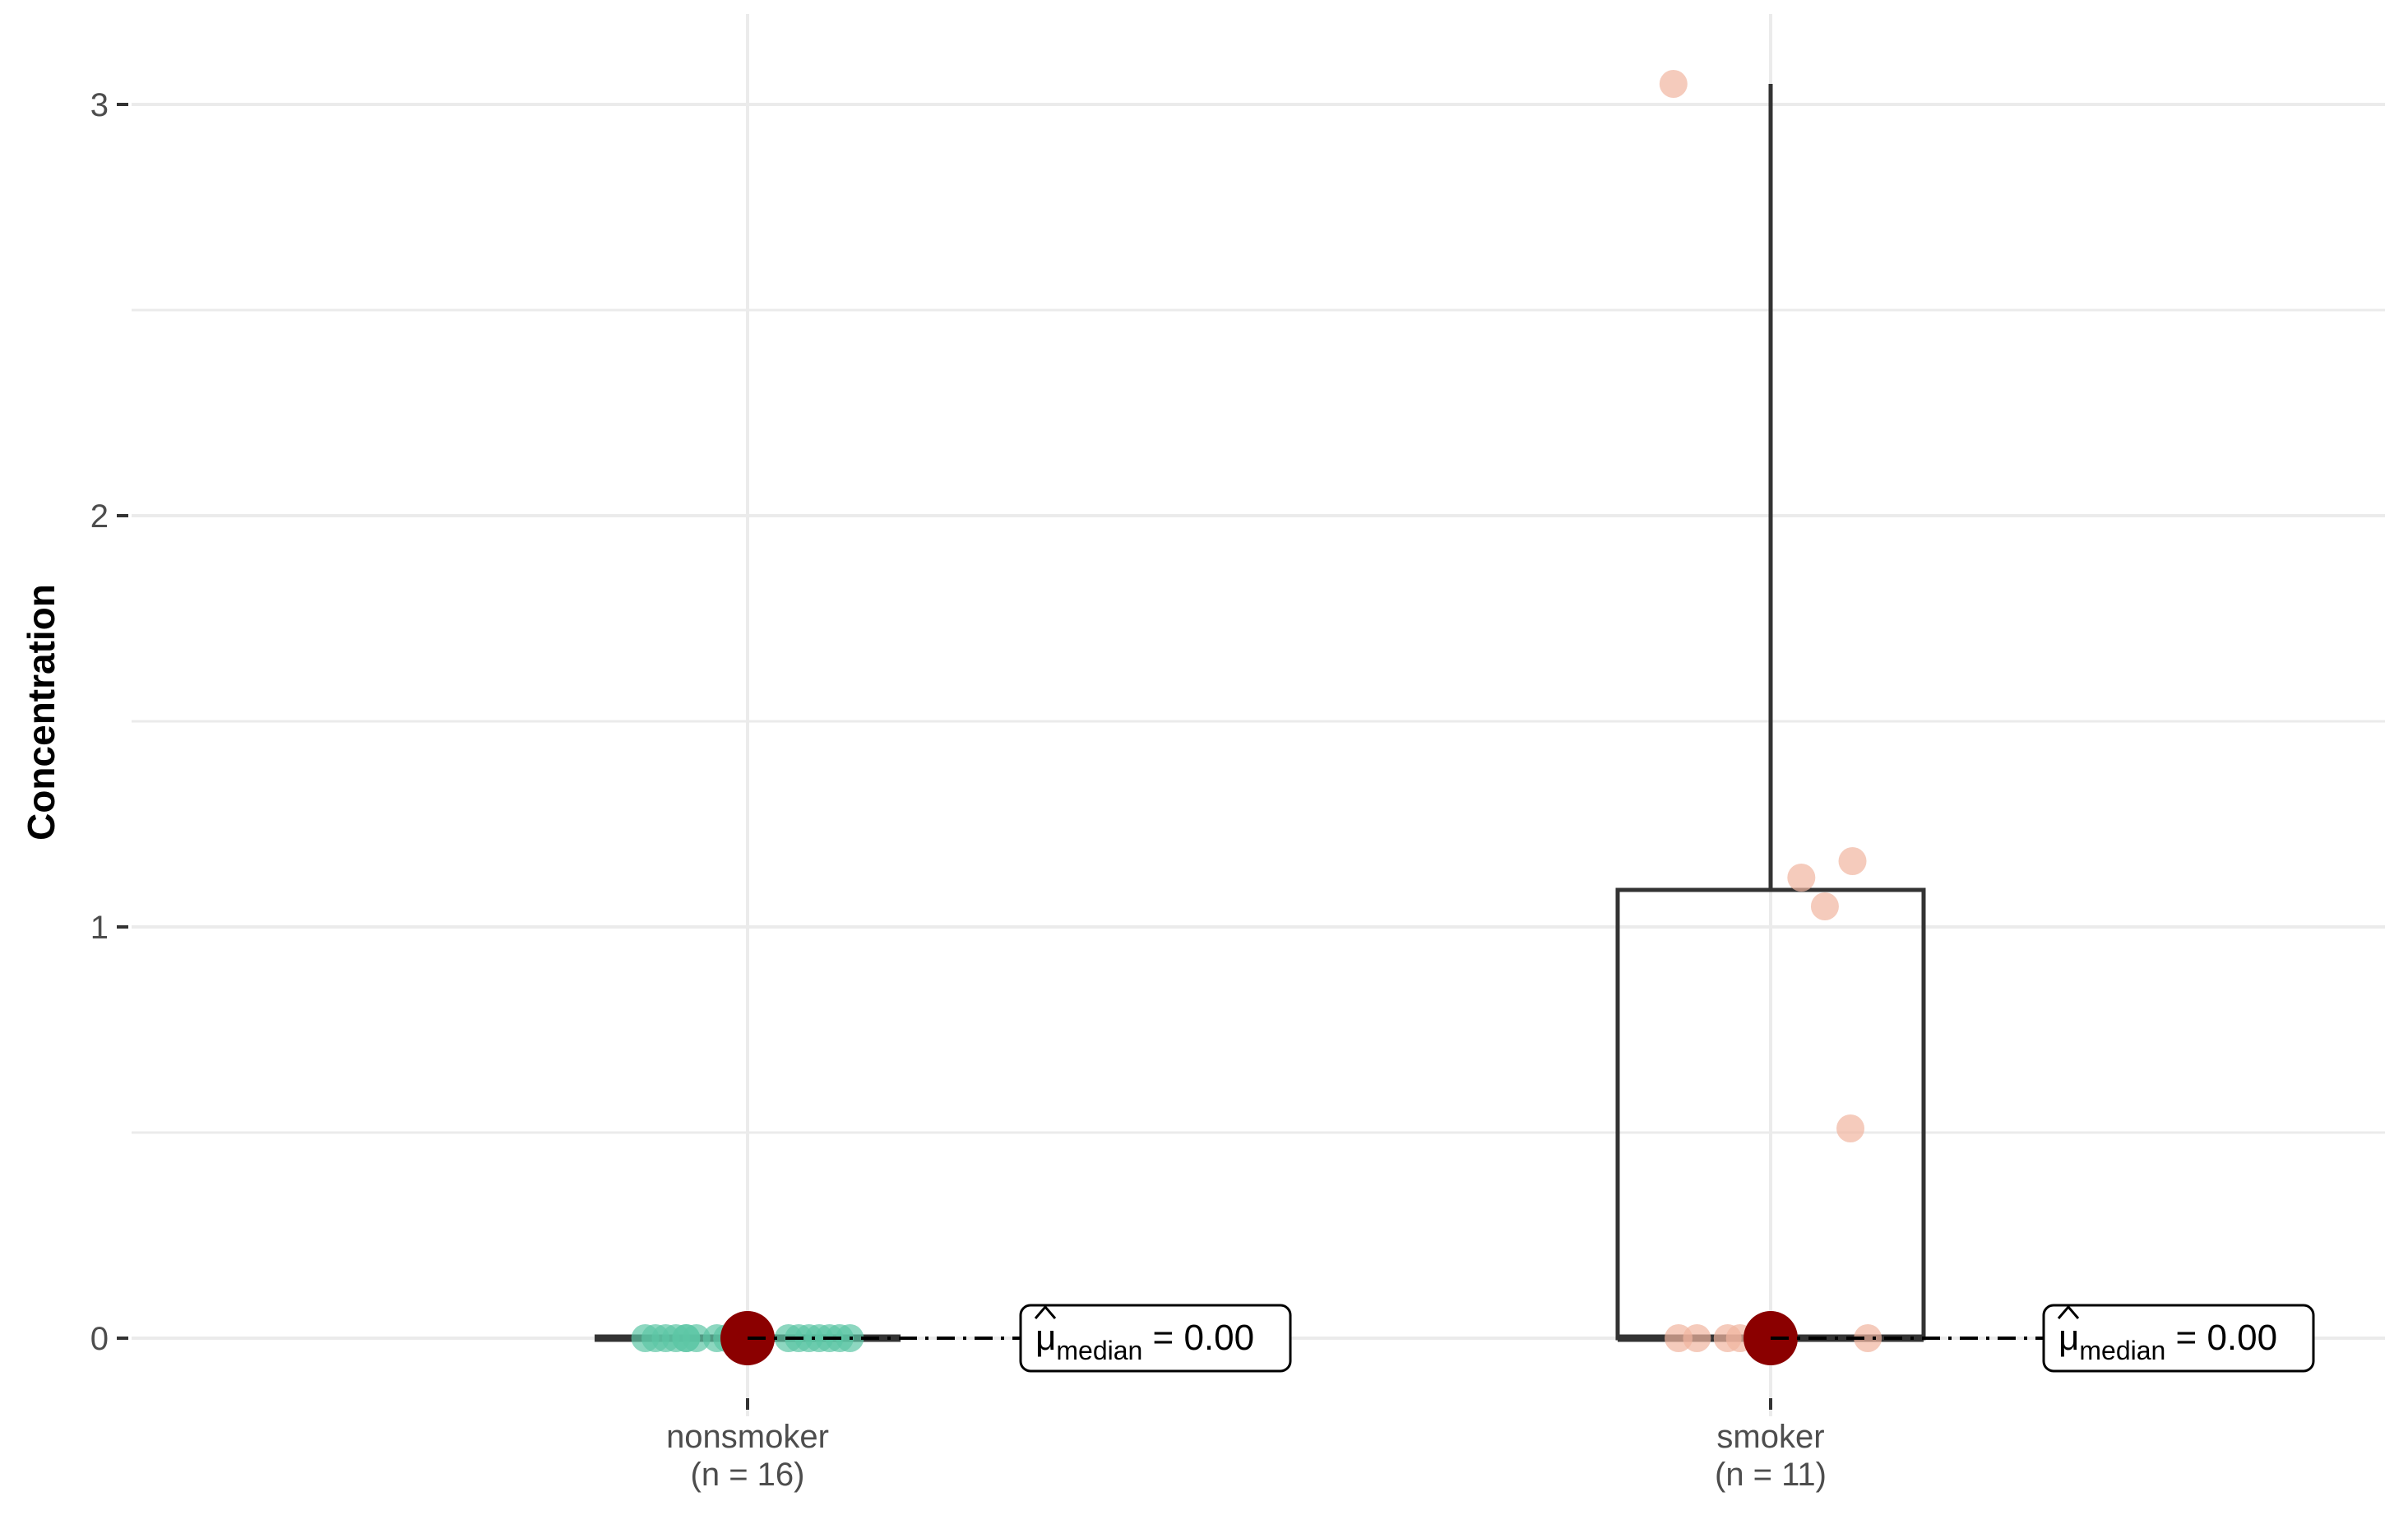 Image resolution: width=2408 pixels, height=1515 pixels. What do you see at coordinates (99, 1339) in the screenshot?
I see `y-tick-label: 0` at bounding box center [99, 1339].